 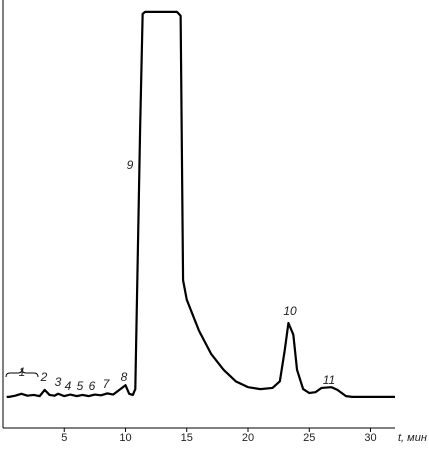 I want to click on x-tick-label: 5, so click(x=64, y=438).